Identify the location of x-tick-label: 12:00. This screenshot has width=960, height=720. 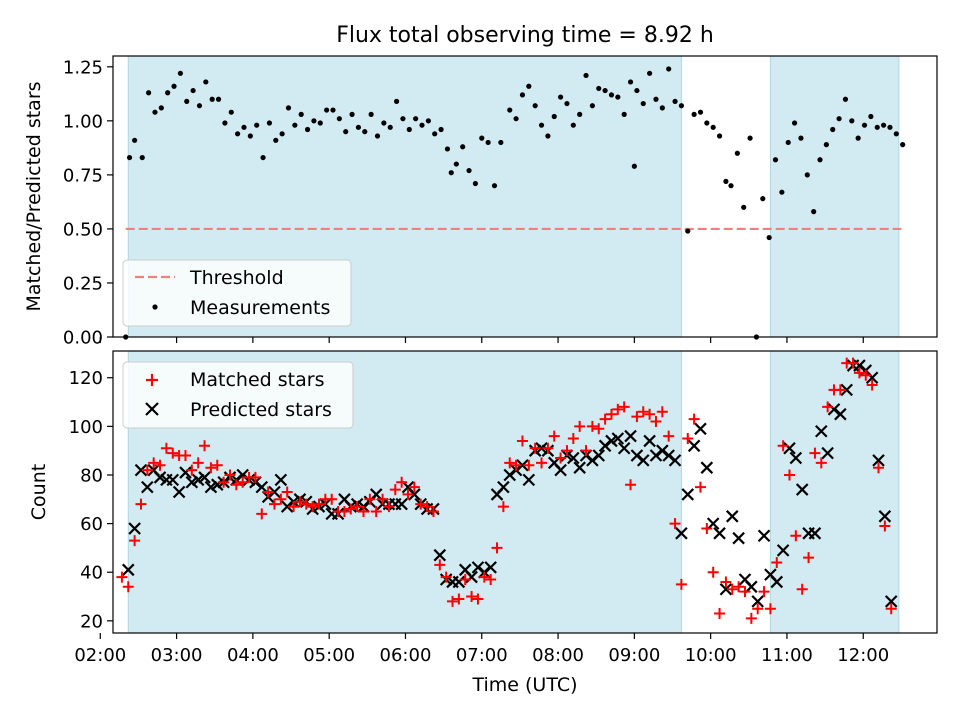
(863, 655).